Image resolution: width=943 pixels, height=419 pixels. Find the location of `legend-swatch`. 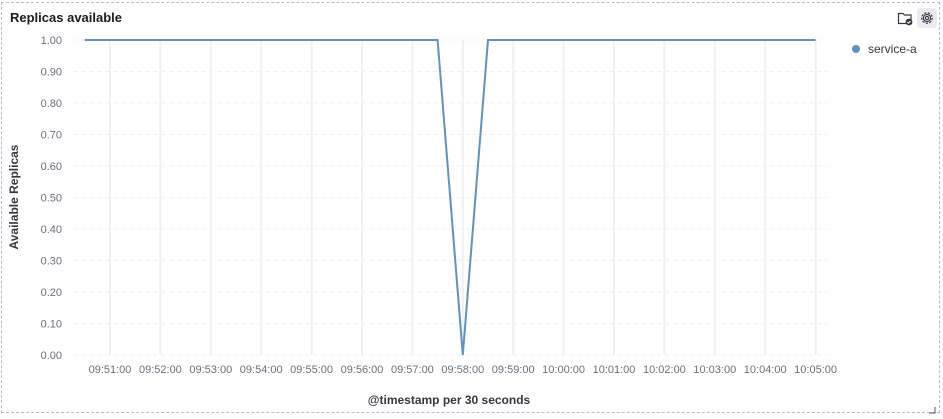

legend-swatch is located at coordinates (856, 49).